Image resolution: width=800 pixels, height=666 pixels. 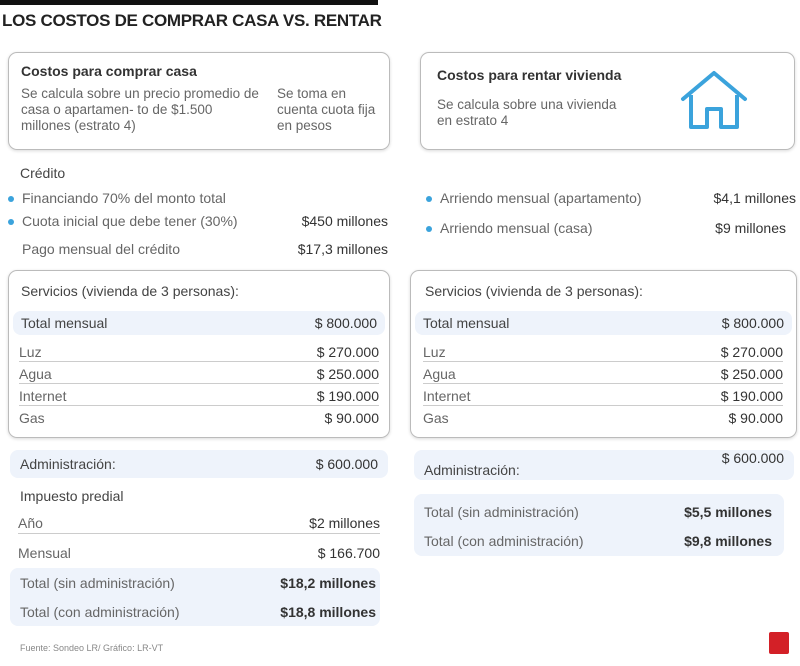 What do you see at coordinates (598, 541) in the screenshot?
I see `total-row: Total (con administración) $9,8 millones` at bounding box center [598, 541].